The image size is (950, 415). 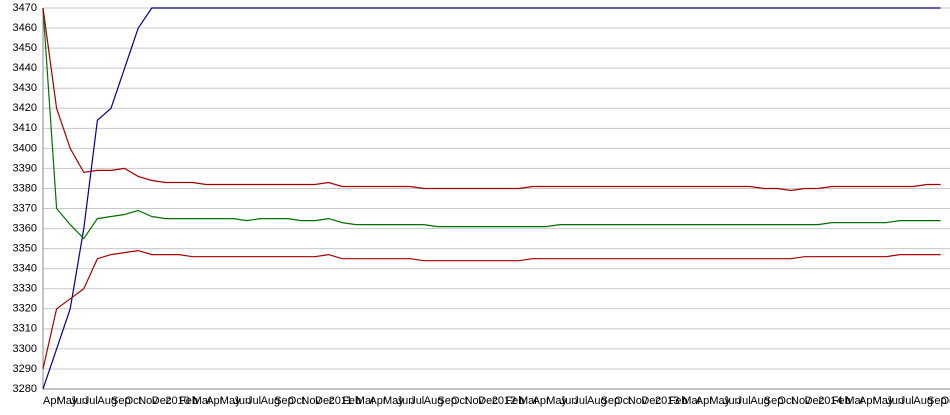 What do you see at coordinates (25, 188) in the screenshot?
I see `y-tick-label: 3380` at bounding box center [25, 188].